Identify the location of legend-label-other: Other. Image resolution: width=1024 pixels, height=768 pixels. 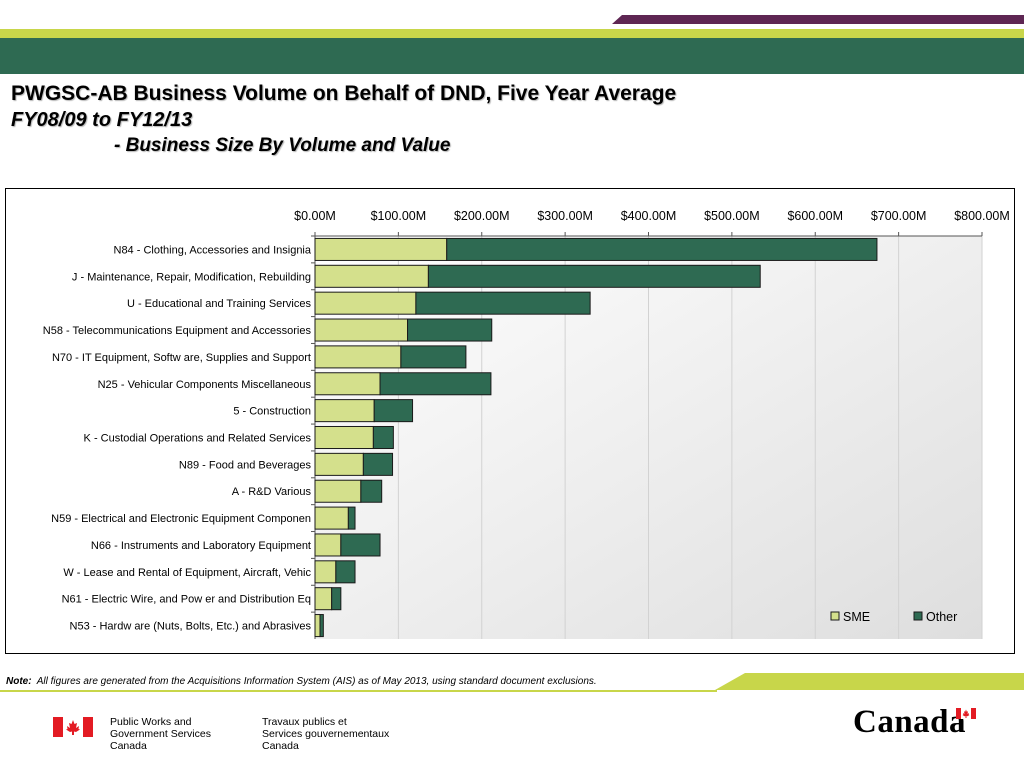
(941, 617).